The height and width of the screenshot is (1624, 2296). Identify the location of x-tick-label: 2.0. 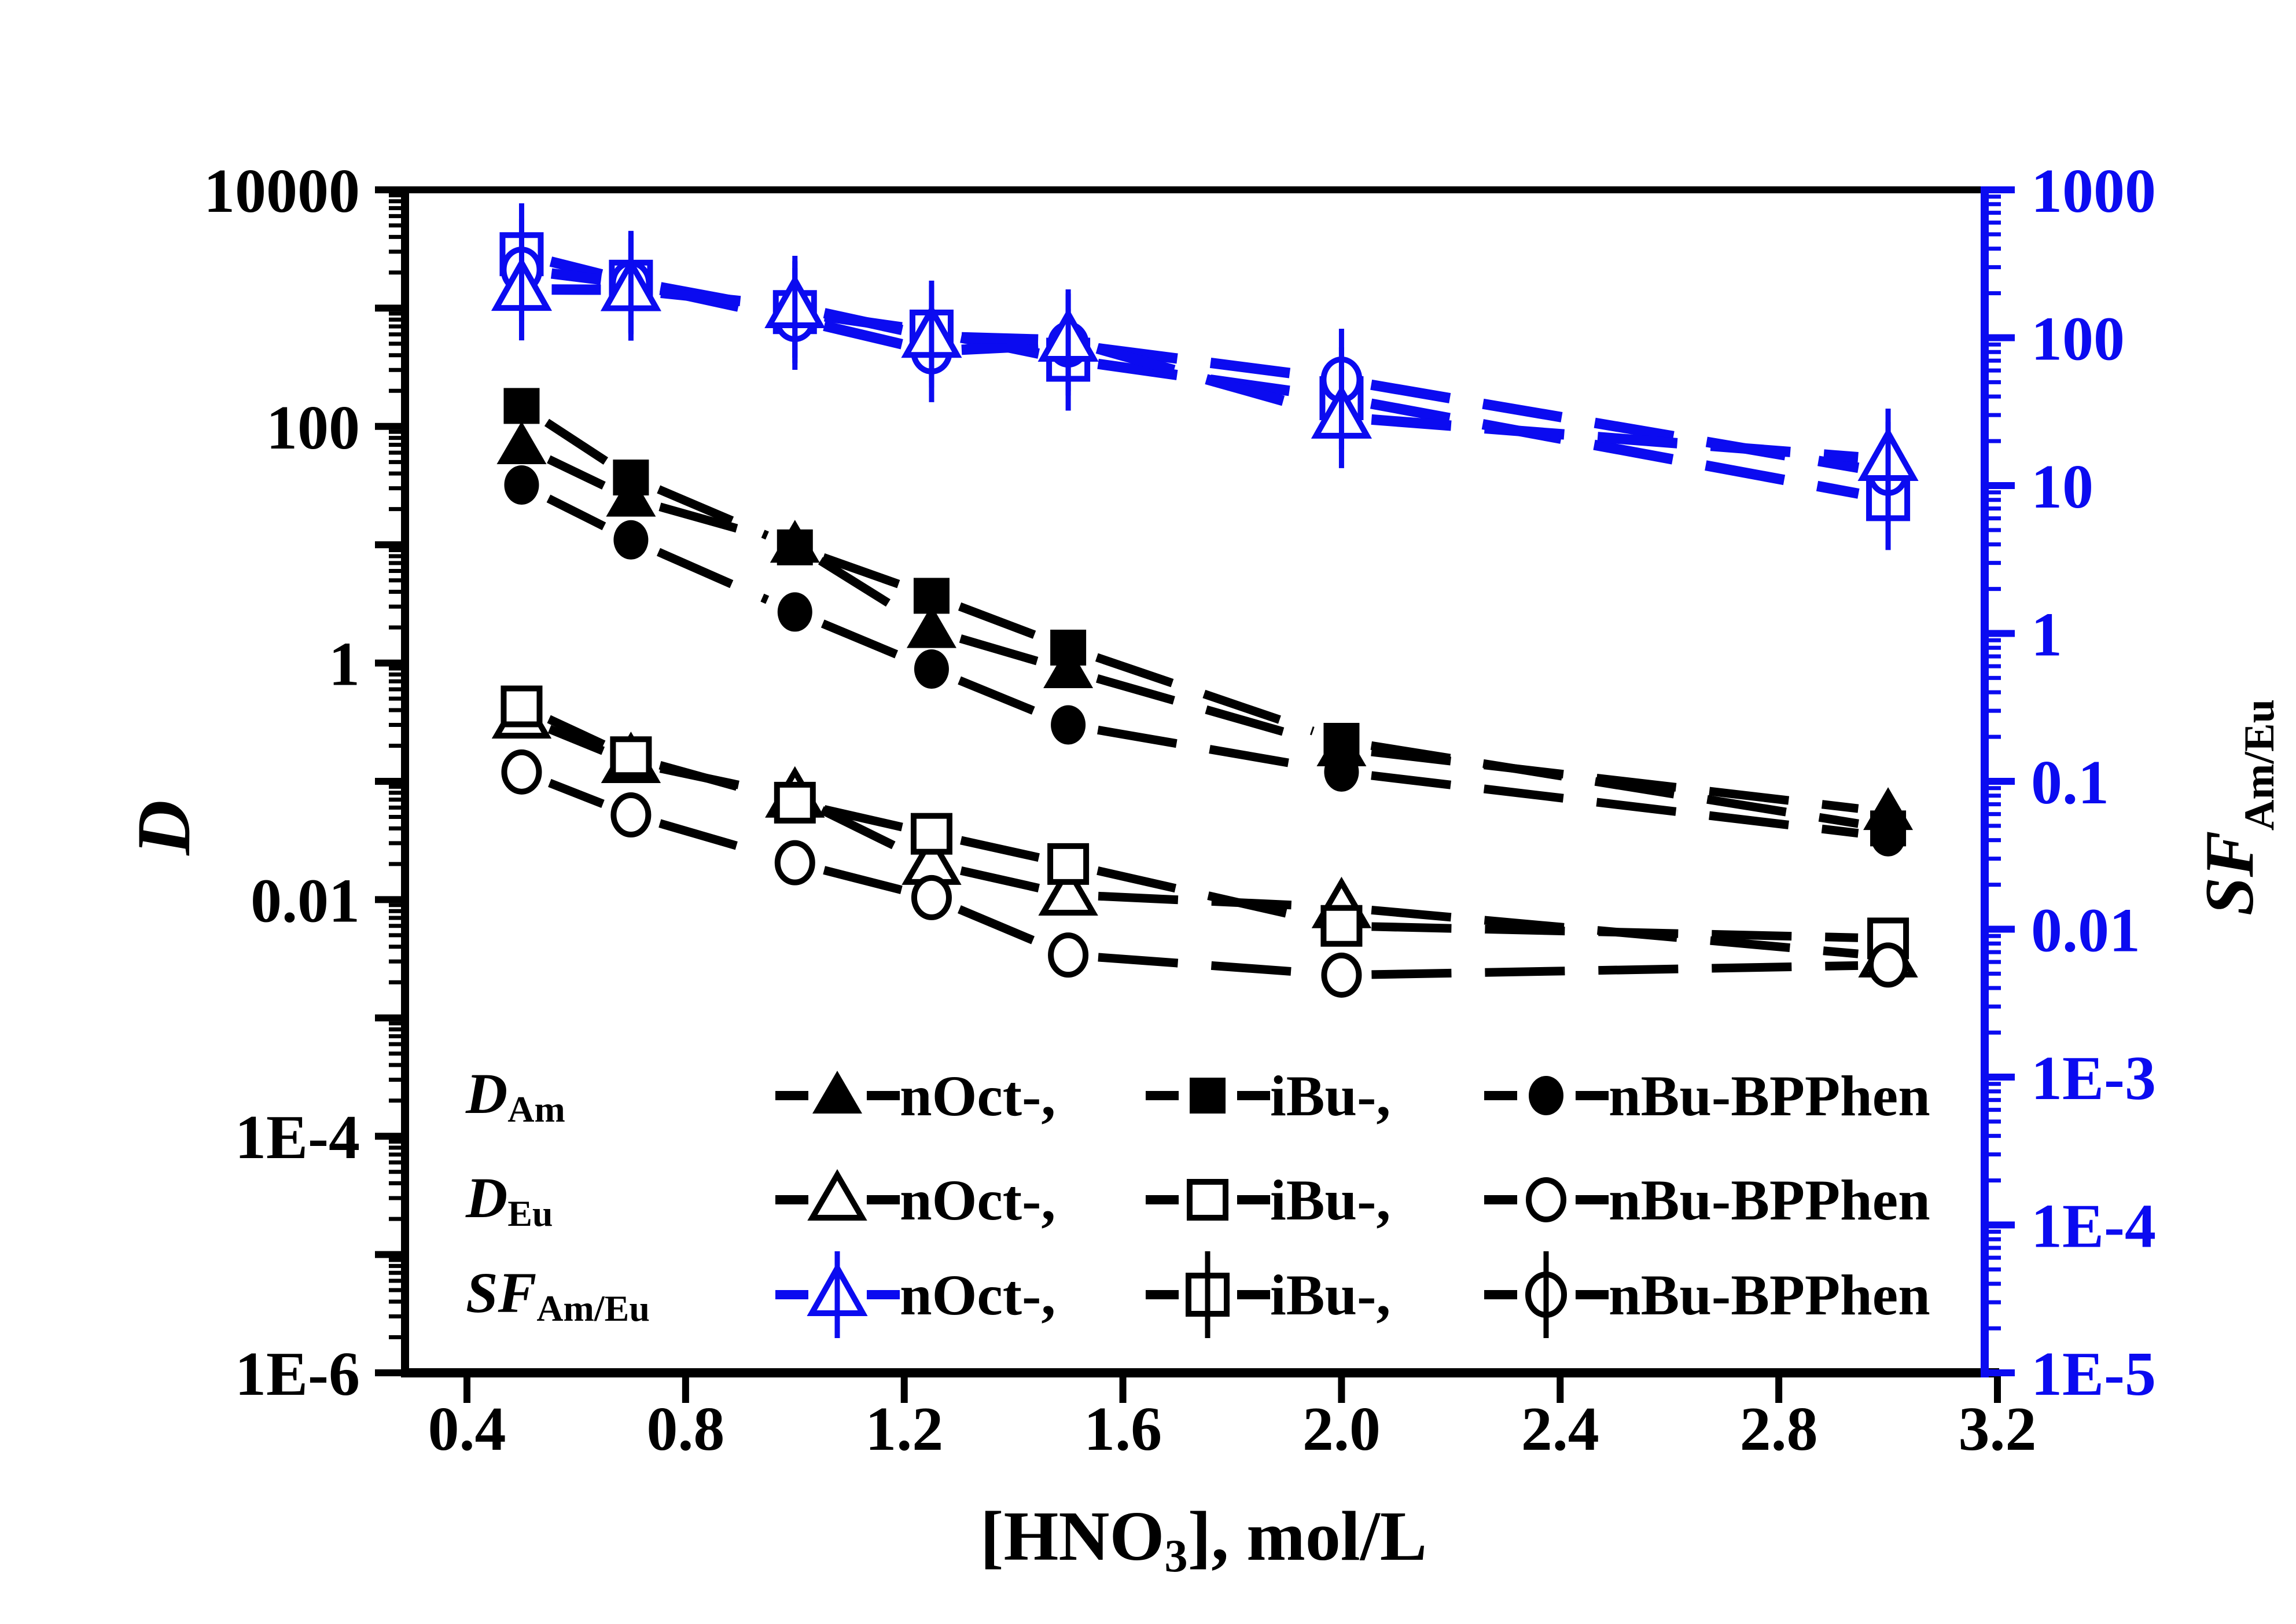
(1341, 1429).